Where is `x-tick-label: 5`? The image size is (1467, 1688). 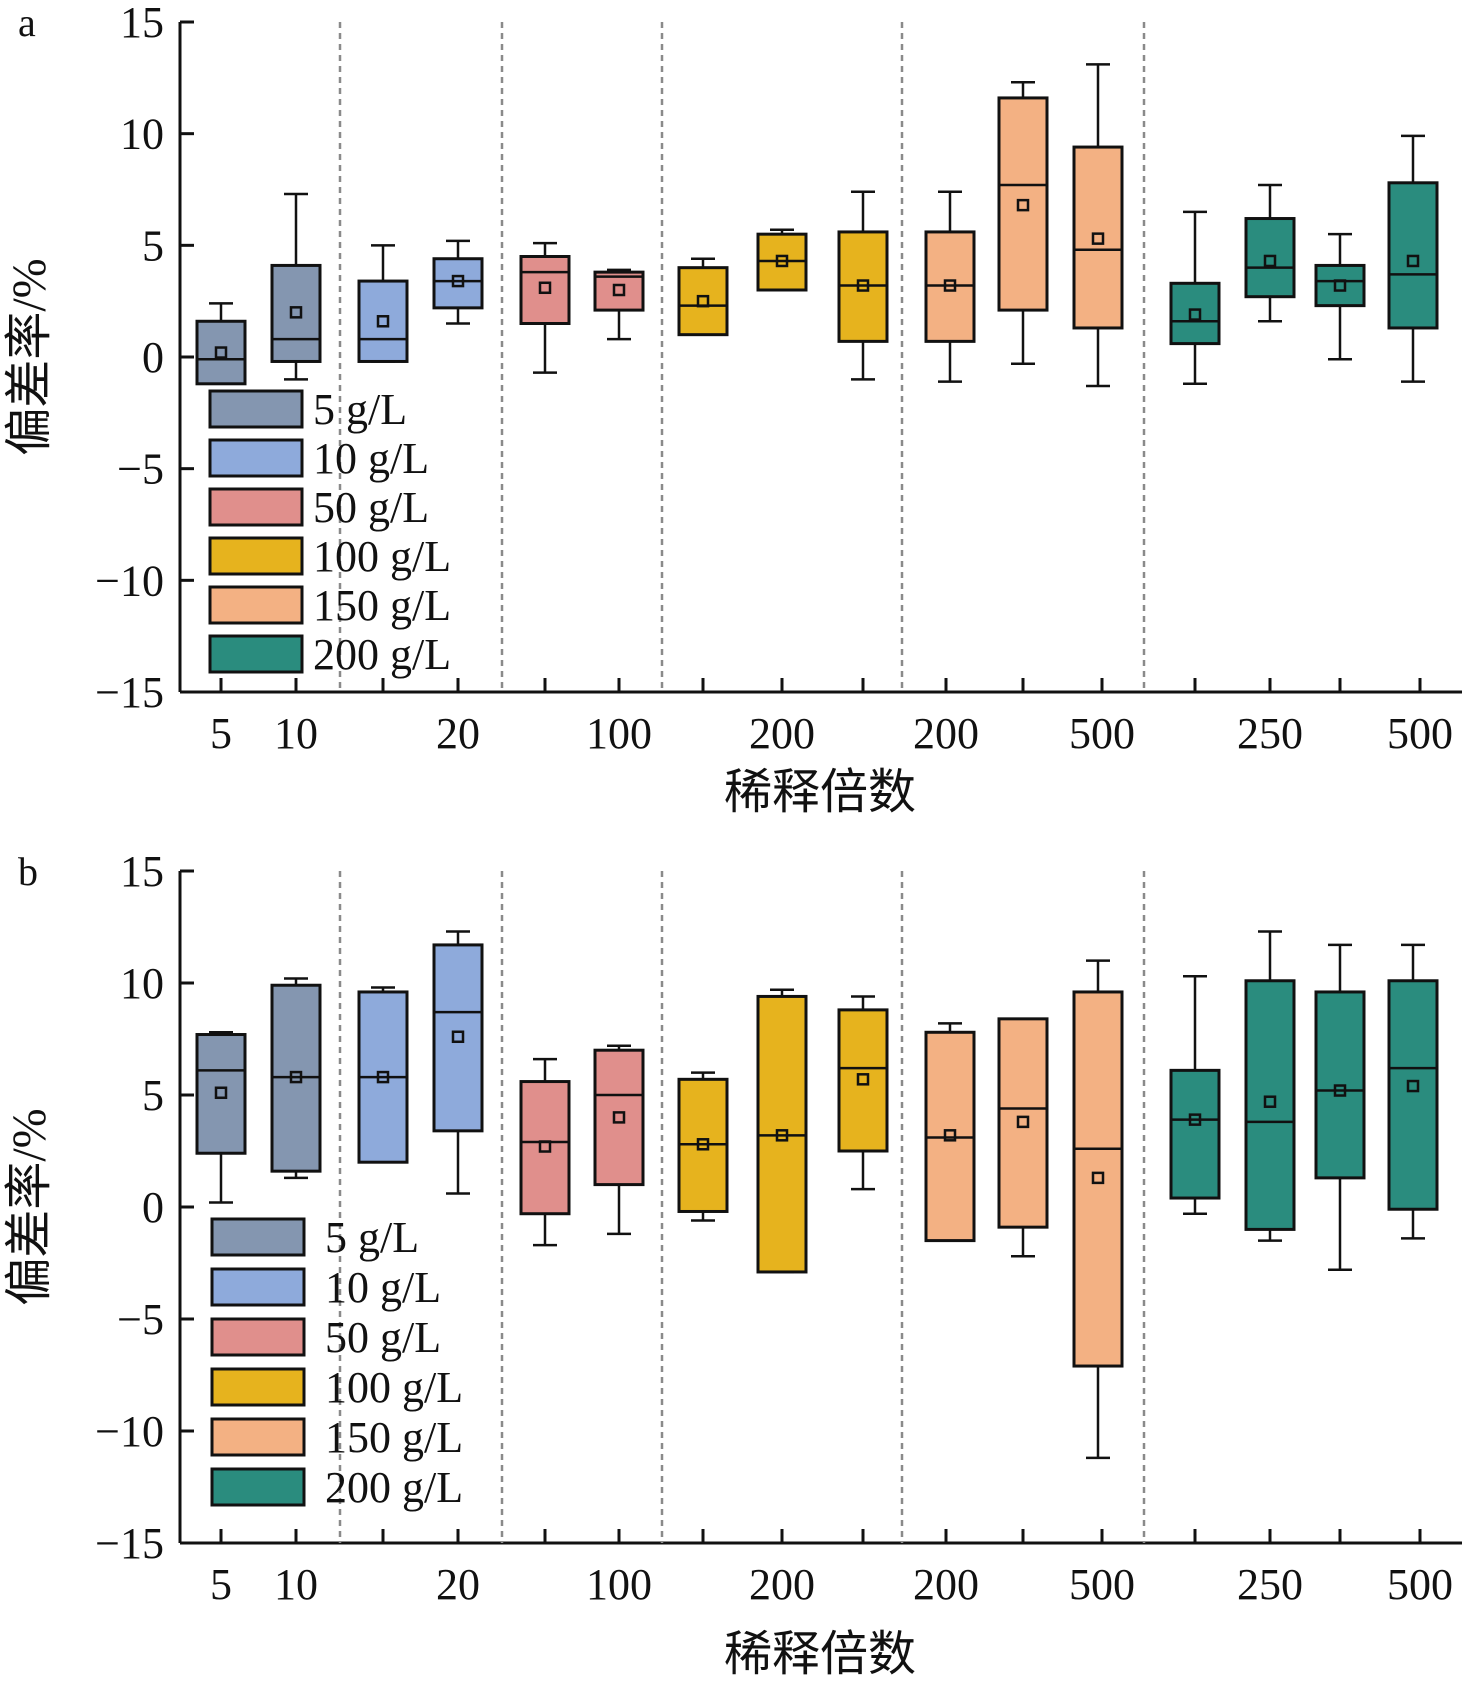 x-tick-label: 5 is located at coordinates (221, 733).